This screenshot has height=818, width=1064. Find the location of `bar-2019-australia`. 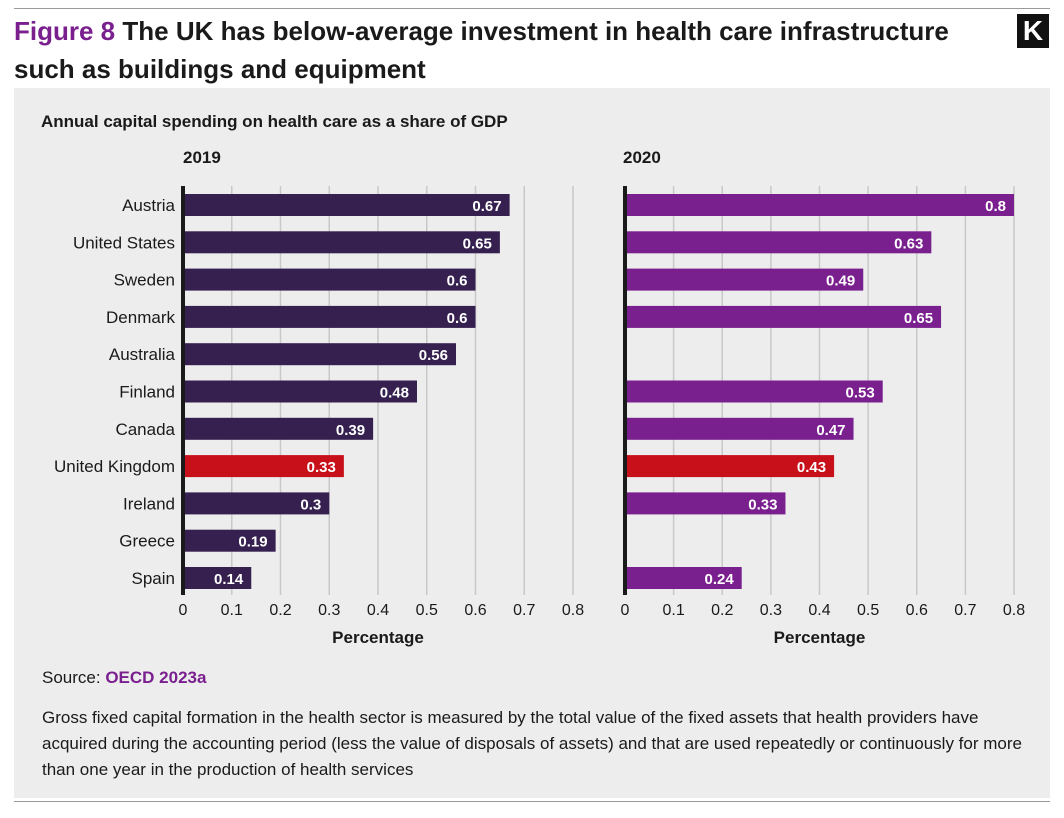

bar-2019-australia is located at coordinates (319, 354).